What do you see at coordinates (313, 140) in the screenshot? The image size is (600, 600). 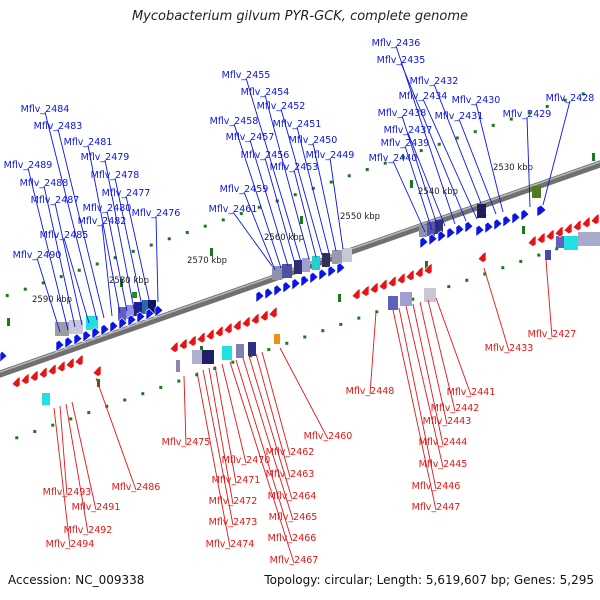 I see `forward-gene-label: Mflv_2450` at bounding box center [313, 140].